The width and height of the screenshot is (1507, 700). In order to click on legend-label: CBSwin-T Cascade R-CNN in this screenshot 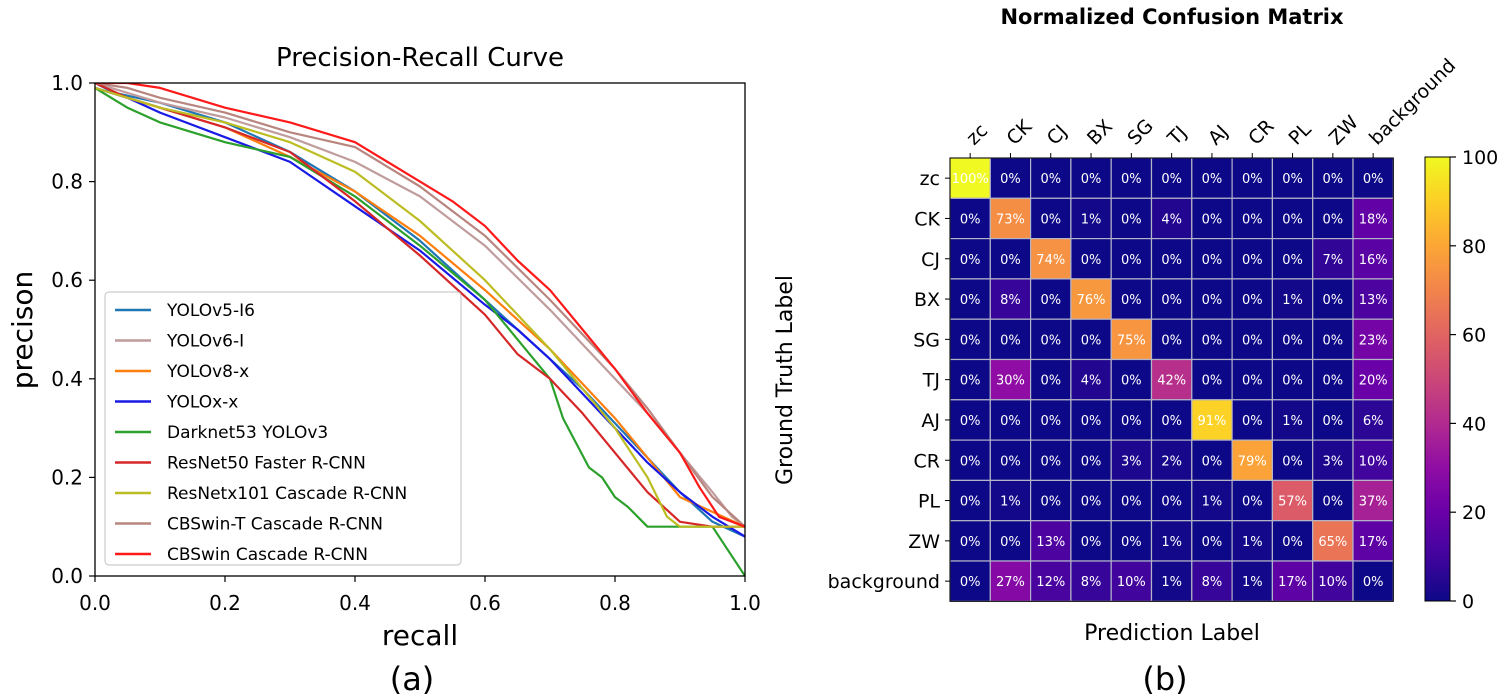, I will do `click(275, 525)`.